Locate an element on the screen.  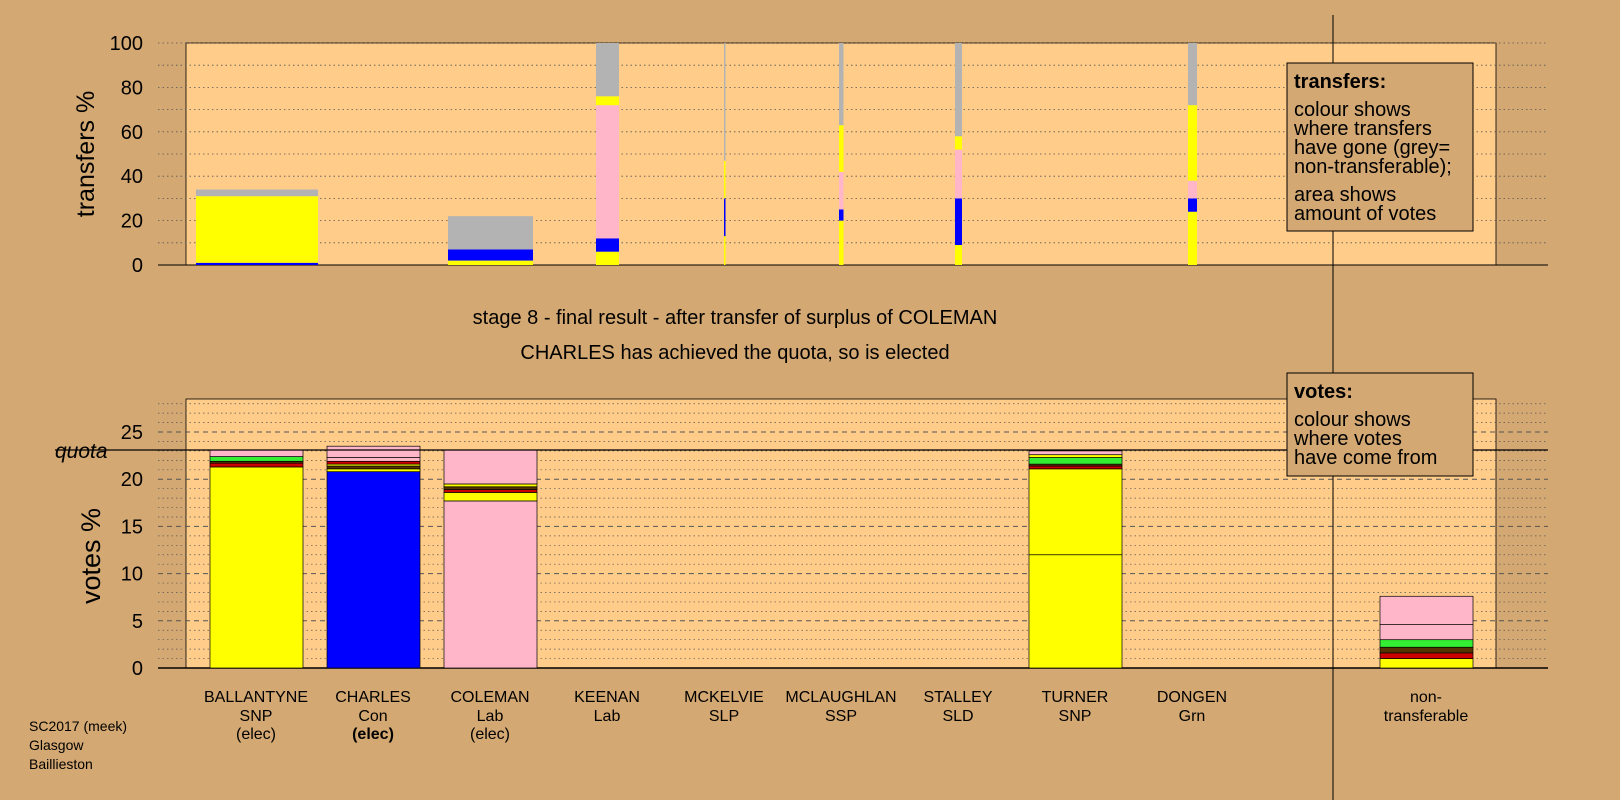
legend-transfers-box is located at coordinates (1380, 147).